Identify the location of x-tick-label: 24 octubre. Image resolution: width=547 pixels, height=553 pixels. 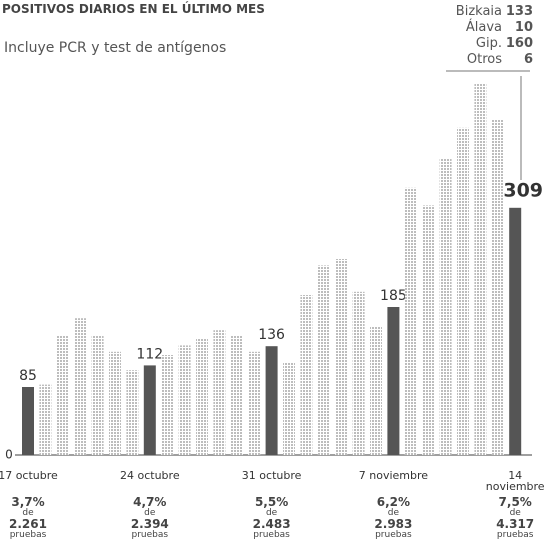
(150, 475).